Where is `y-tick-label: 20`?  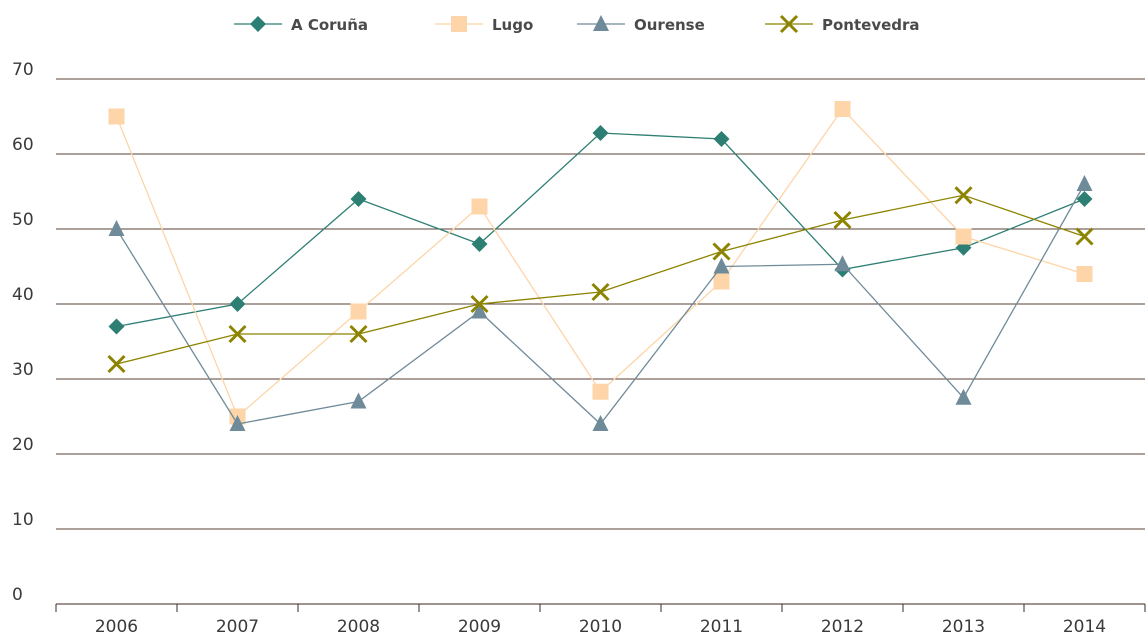 y-tick-label: 20 is located at coordinates (23, 445).